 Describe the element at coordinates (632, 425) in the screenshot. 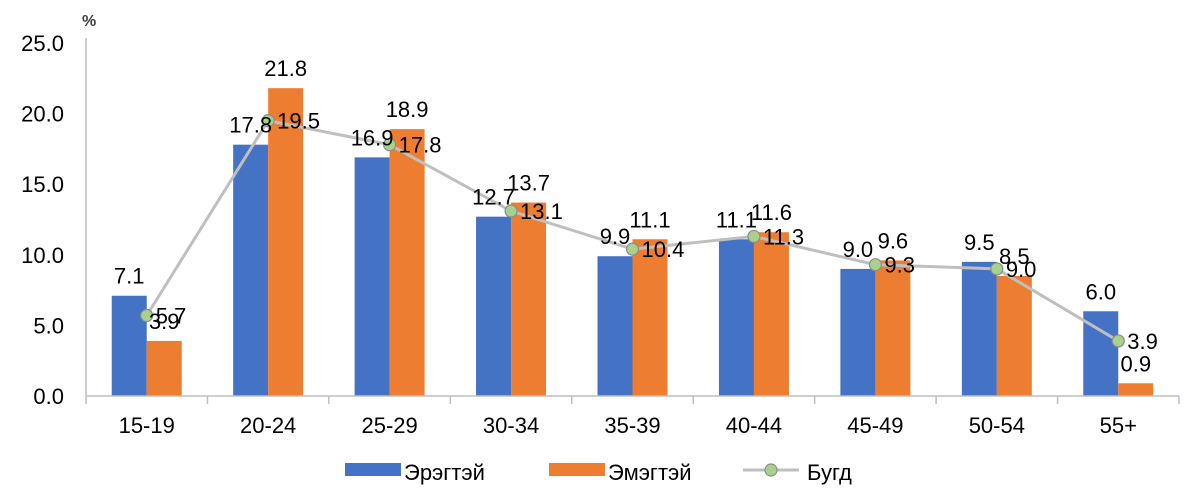

I see `x-tick-label: 35-39` at that location.